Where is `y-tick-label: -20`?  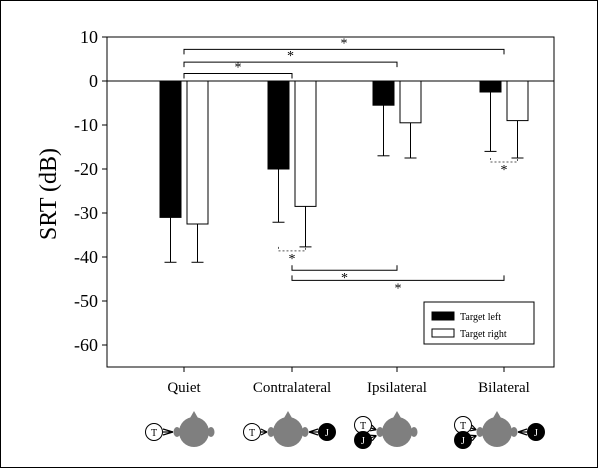
y-tick-label: -20 is located at coordinates (86, 169).